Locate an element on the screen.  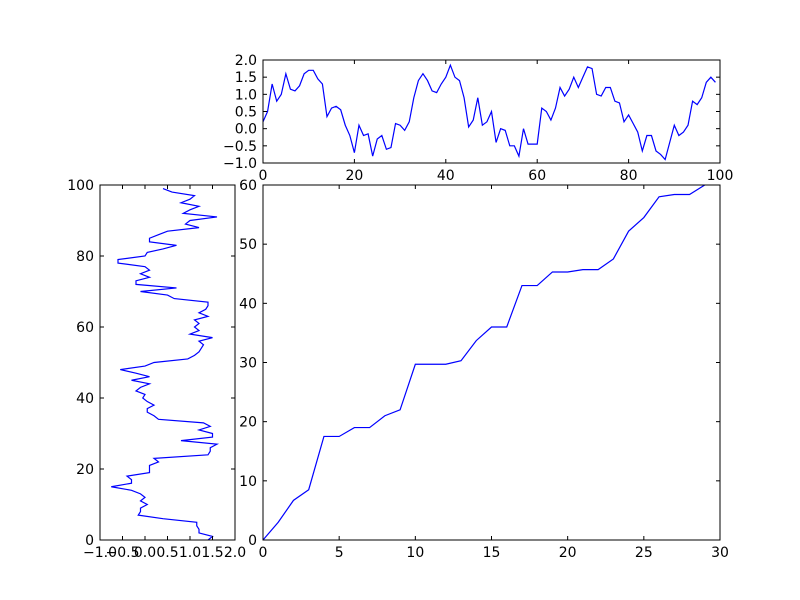
x-tick-label: 30 is located at coordinates (720, 553).